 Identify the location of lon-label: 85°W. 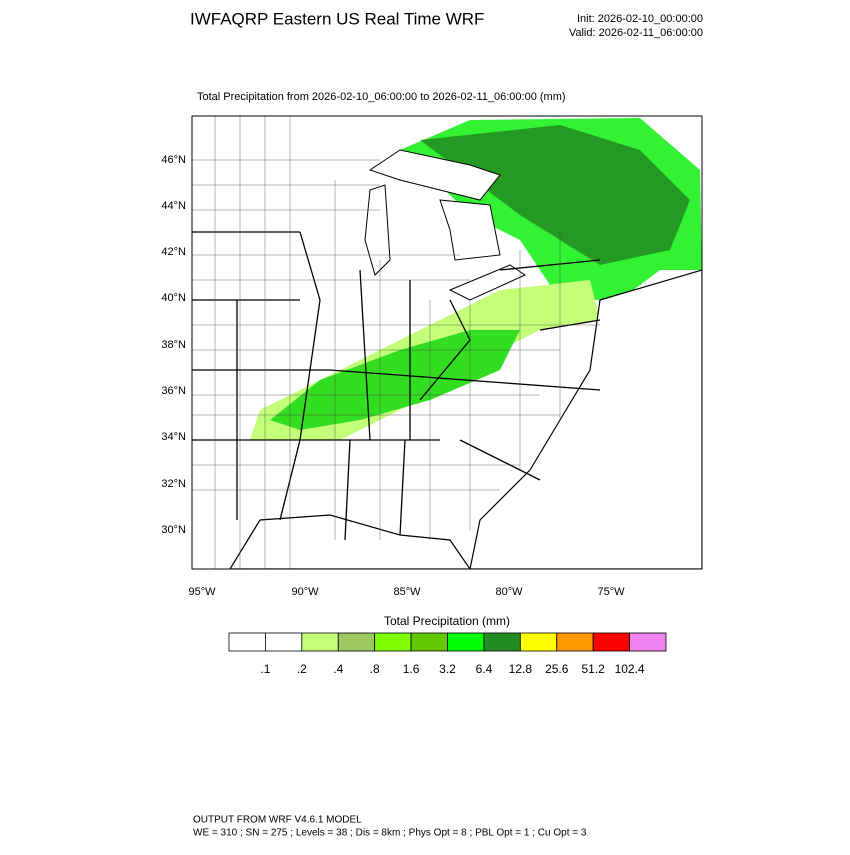
(407, 592).